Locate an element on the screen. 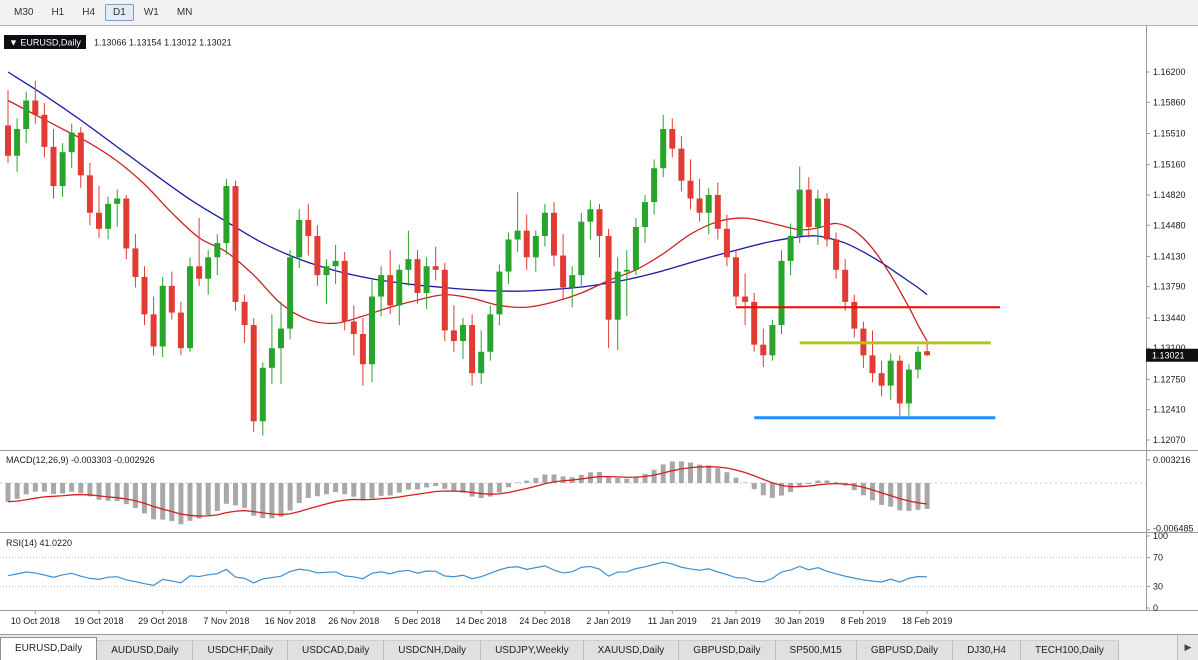 This screenshot has width=1198, height=660. chart-tab-eurusd-daily: EURUSD,Daily is located at coordinates (49, 648).